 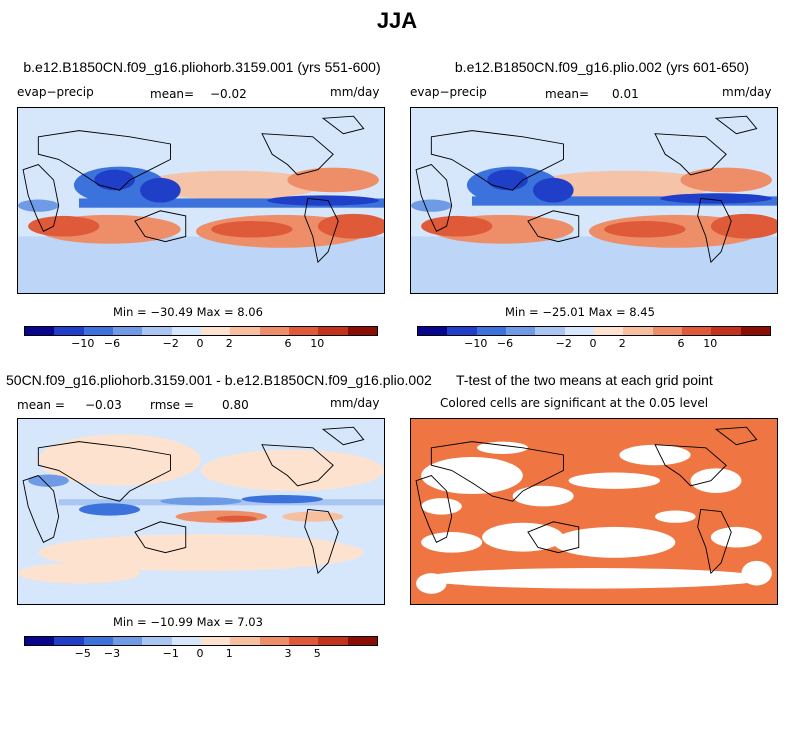 I want to click on panel-3-map, so click(x=201, y=511).